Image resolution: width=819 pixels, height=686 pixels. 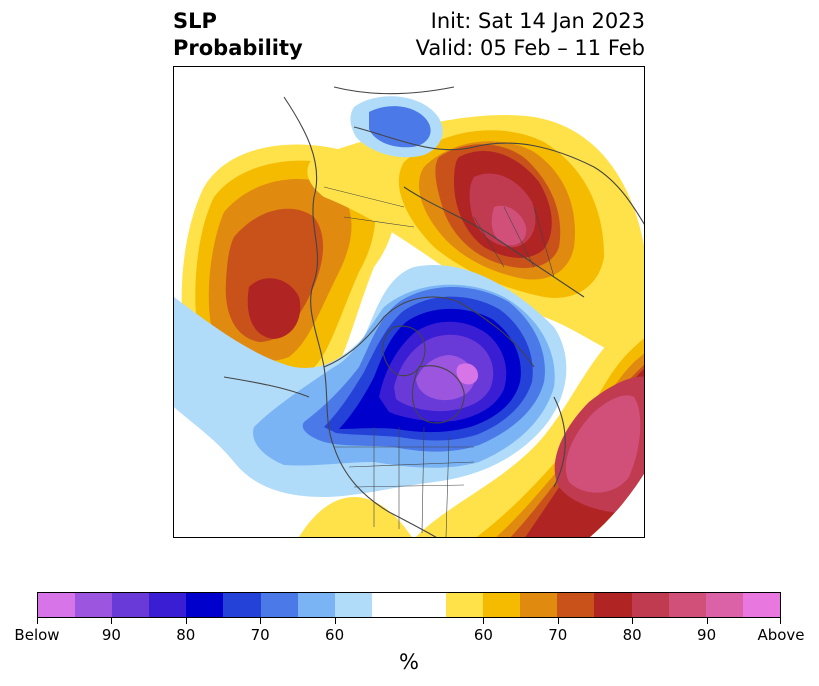 I want to click on colorbar-neutral-swatch, so click(x=409, y=605).